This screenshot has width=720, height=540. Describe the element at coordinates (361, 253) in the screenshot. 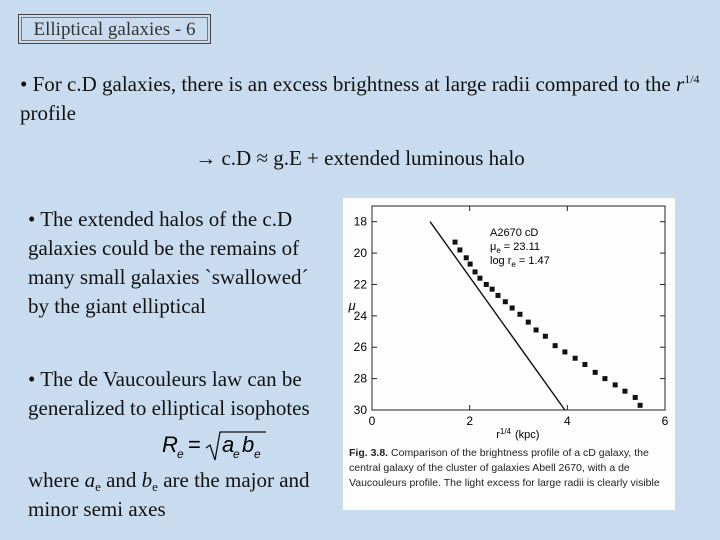

I see `y-tick-label: 20` at that location.